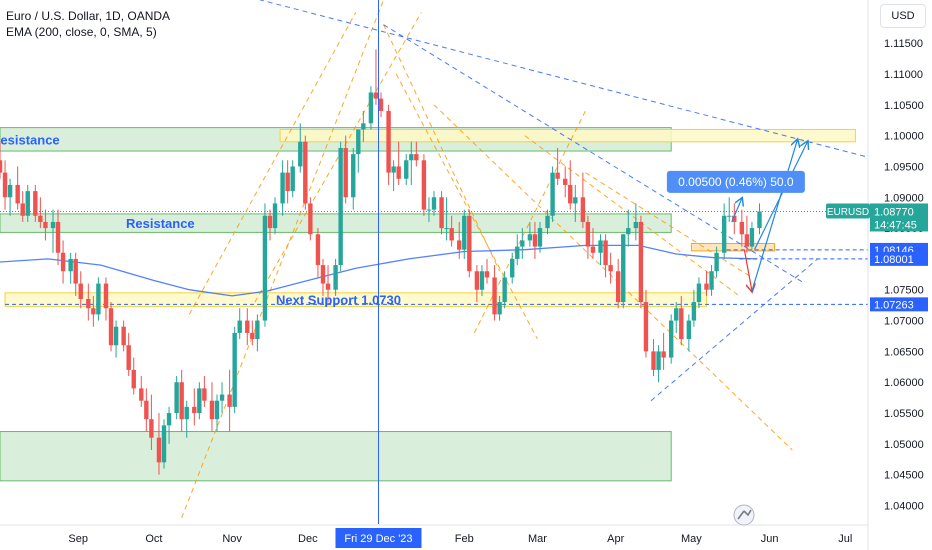 The image size is (932, 550). Describe the element at coordinates (434, 534) in the screenshot. I see `time-axis: Sep Oct Nov Dec Feb Mar Apr May Jun Jul` at that location.